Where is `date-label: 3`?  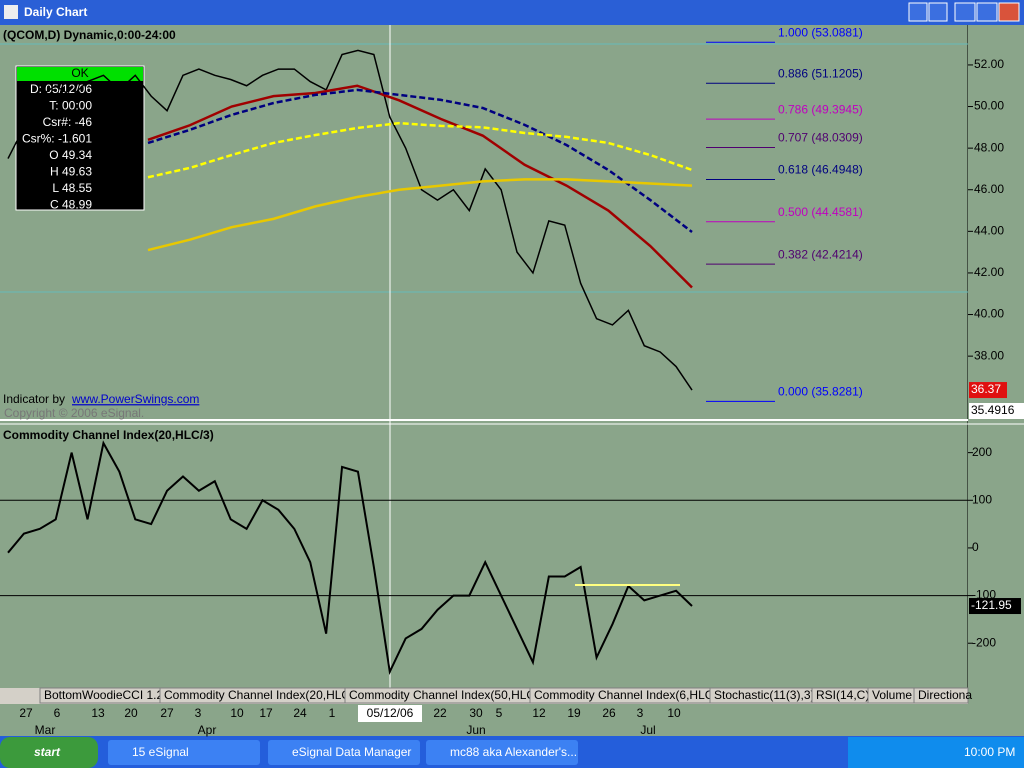
date-label: 3 is located at coordinates (198, 713).